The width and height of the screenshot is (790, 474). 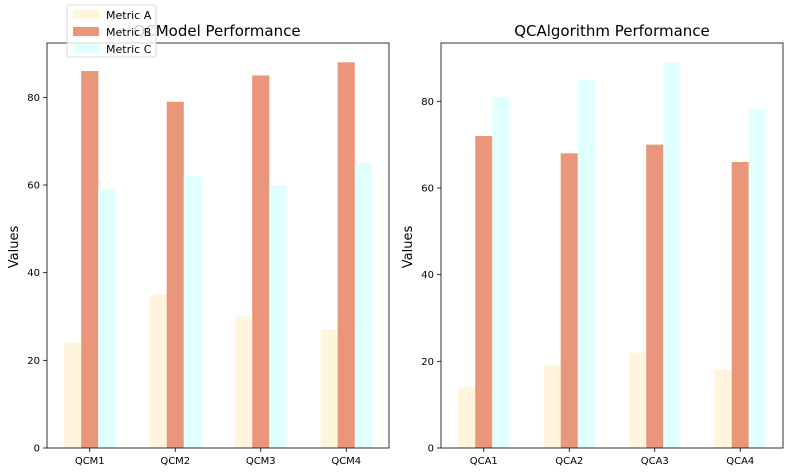 I want to click on bar-metric-c-qca2, so click(x=586, y=263).